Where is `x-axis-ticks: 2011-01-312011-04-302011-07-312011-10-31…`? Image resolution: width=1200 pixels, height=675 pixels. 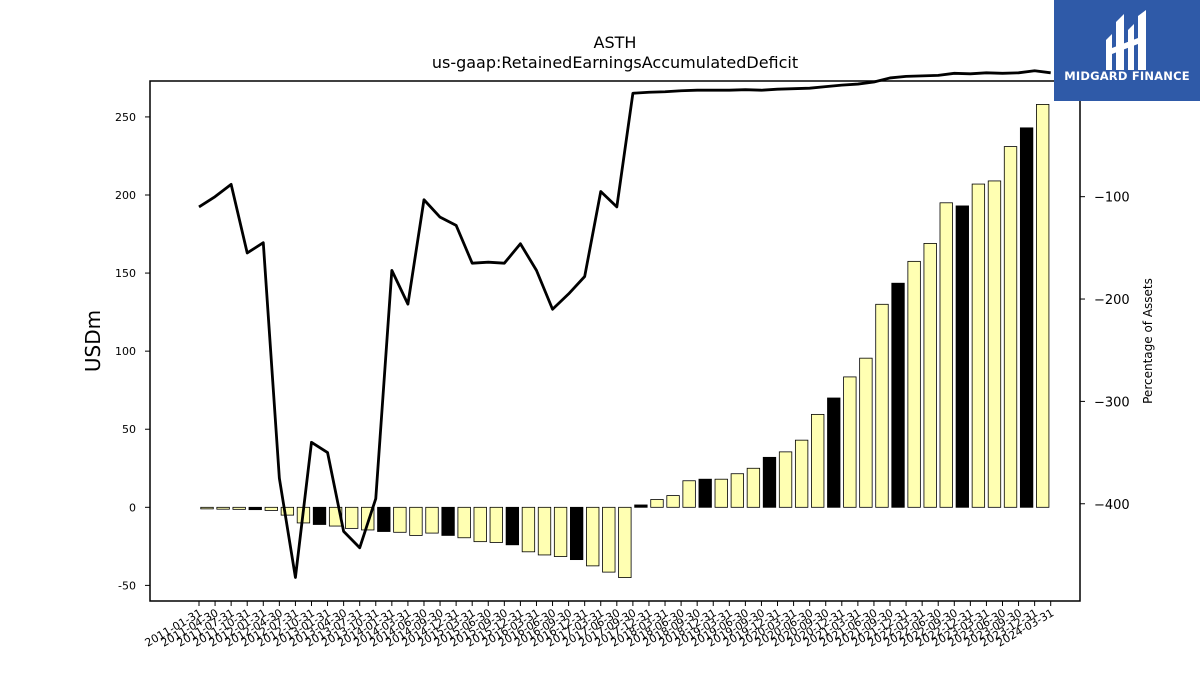
x-axis-ticks: 2011-01-312011-04-302011-07-312011-10-31… is located at coordinates (599, 625).